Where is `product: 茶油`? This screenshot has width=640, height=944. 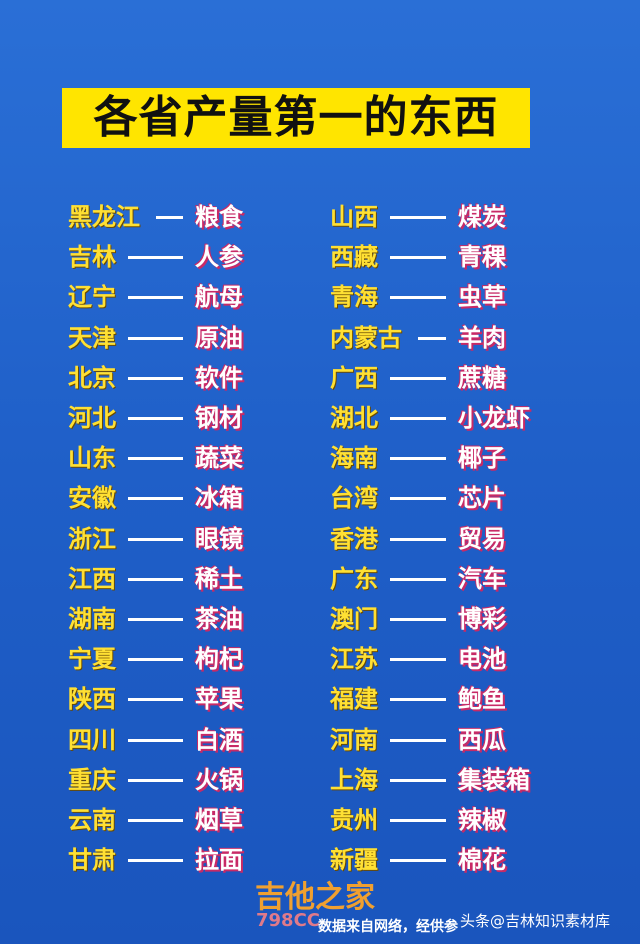
product: 茶油 is located at coordinates (219, 619).